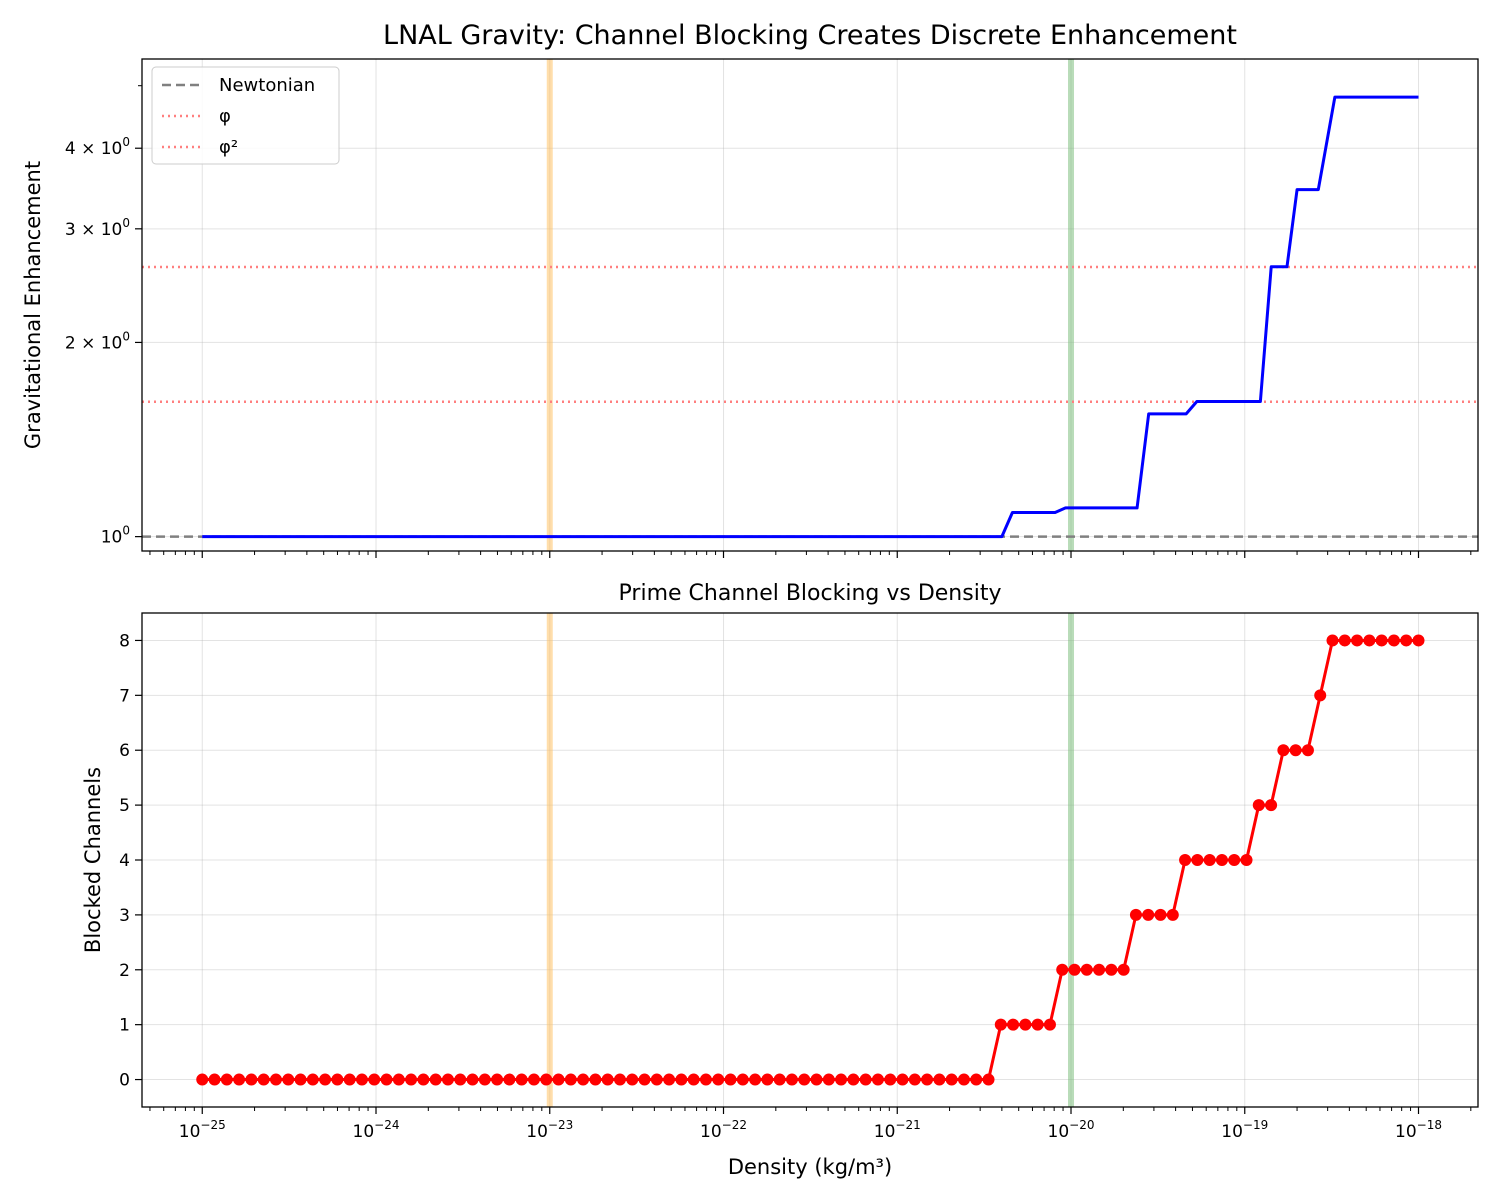 This screenshot has height=1200, width=1500. I want to click on bottom-y-tick-label: 2, so click(124, 971).